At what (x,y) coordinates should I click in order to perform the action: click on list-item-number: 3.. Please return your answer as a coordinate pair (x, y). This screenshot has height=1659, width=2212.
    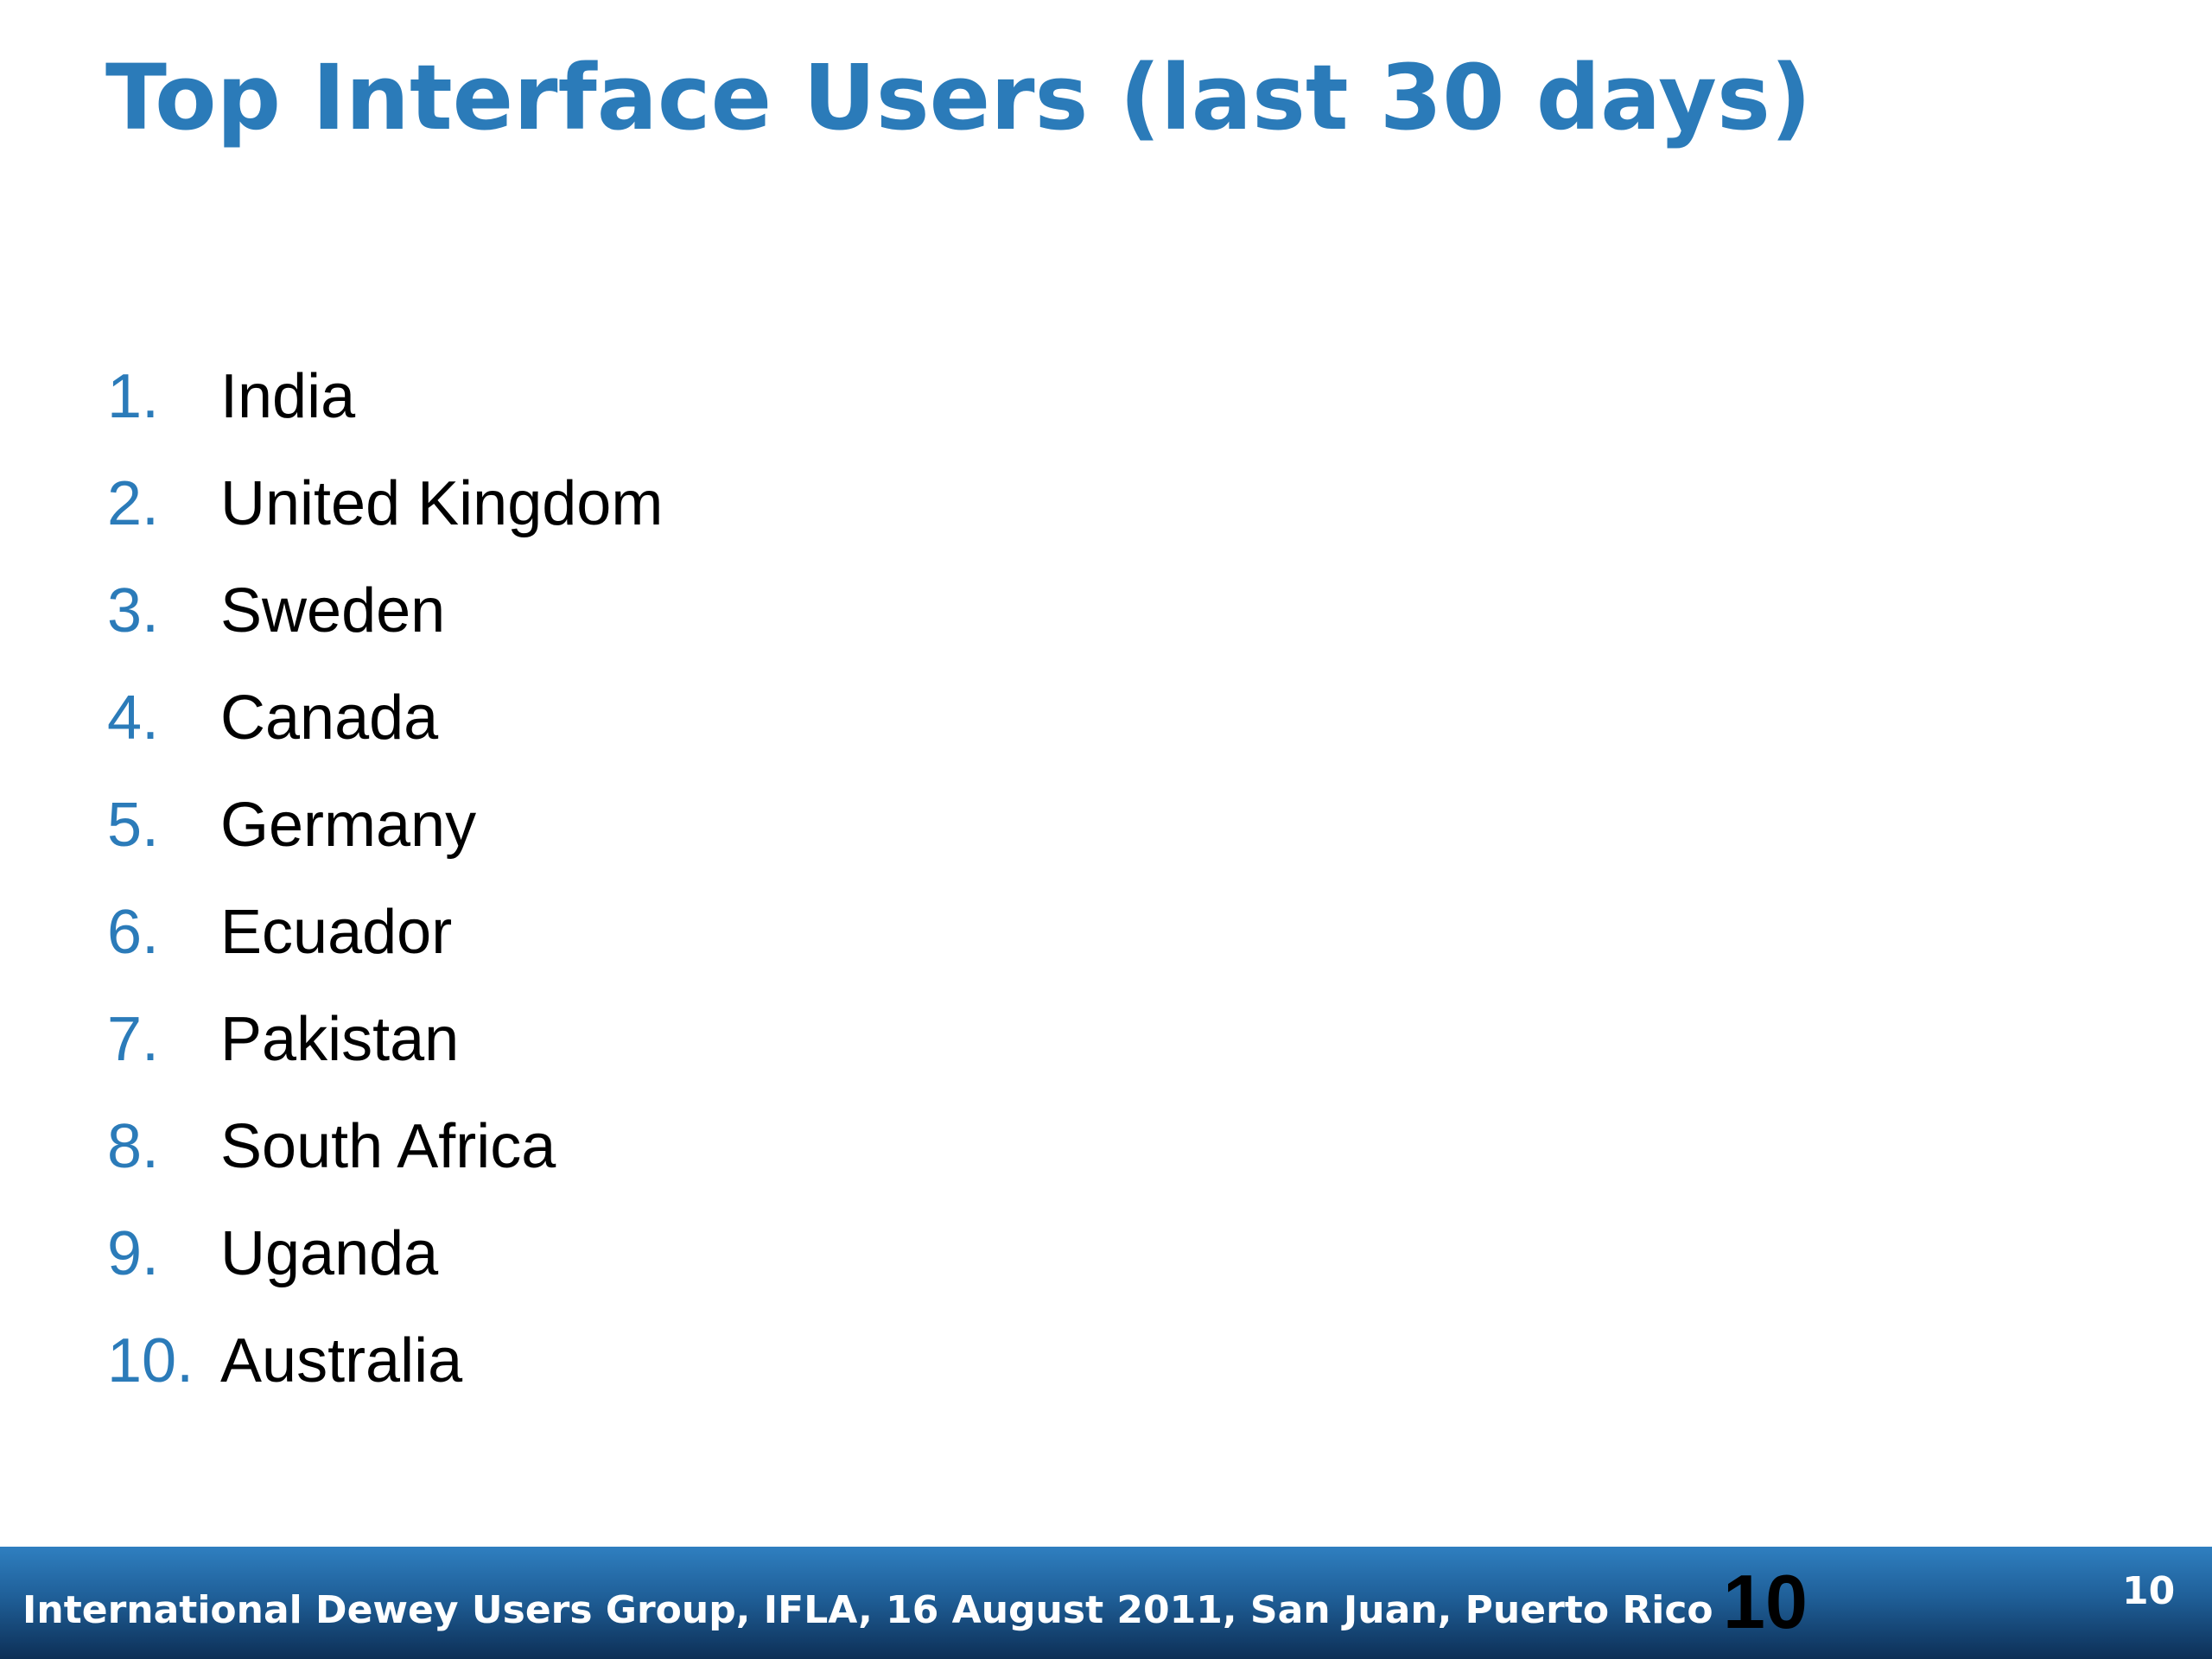
    Looking at the image, I should click on (133, 610).